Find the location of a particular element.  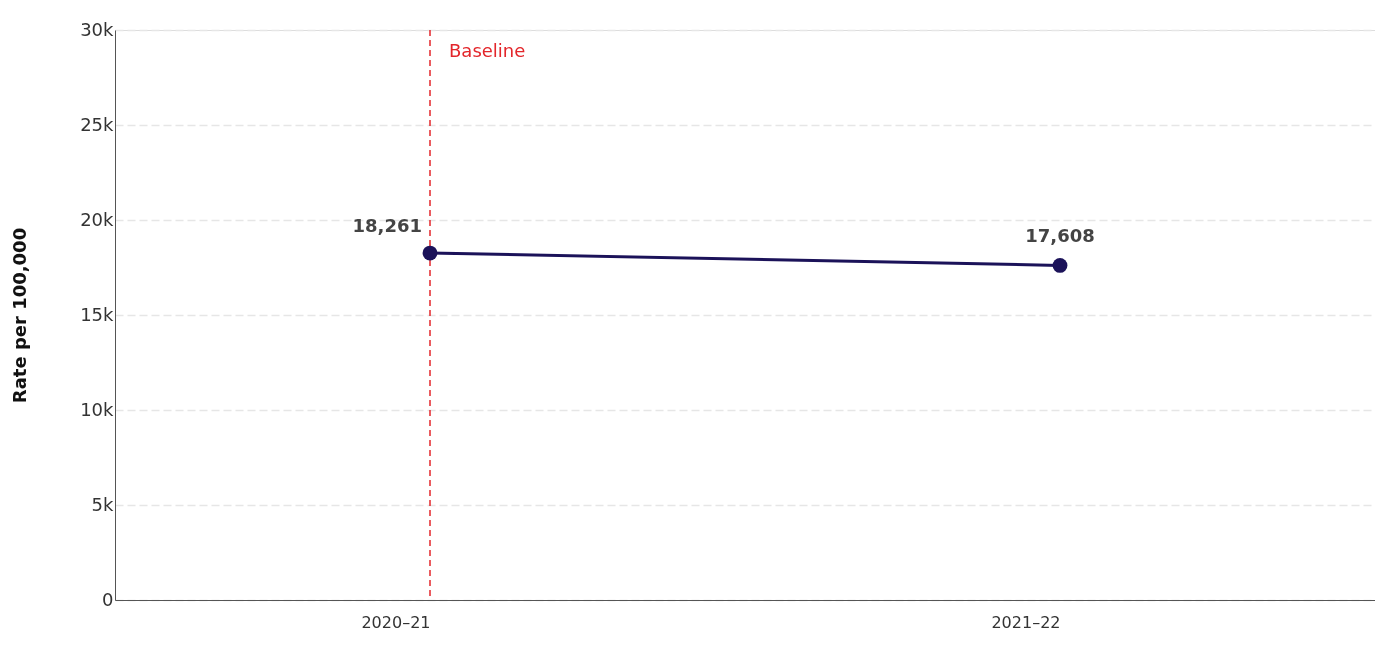

data-label: 17,608 is located at coordinates (1060, 236).